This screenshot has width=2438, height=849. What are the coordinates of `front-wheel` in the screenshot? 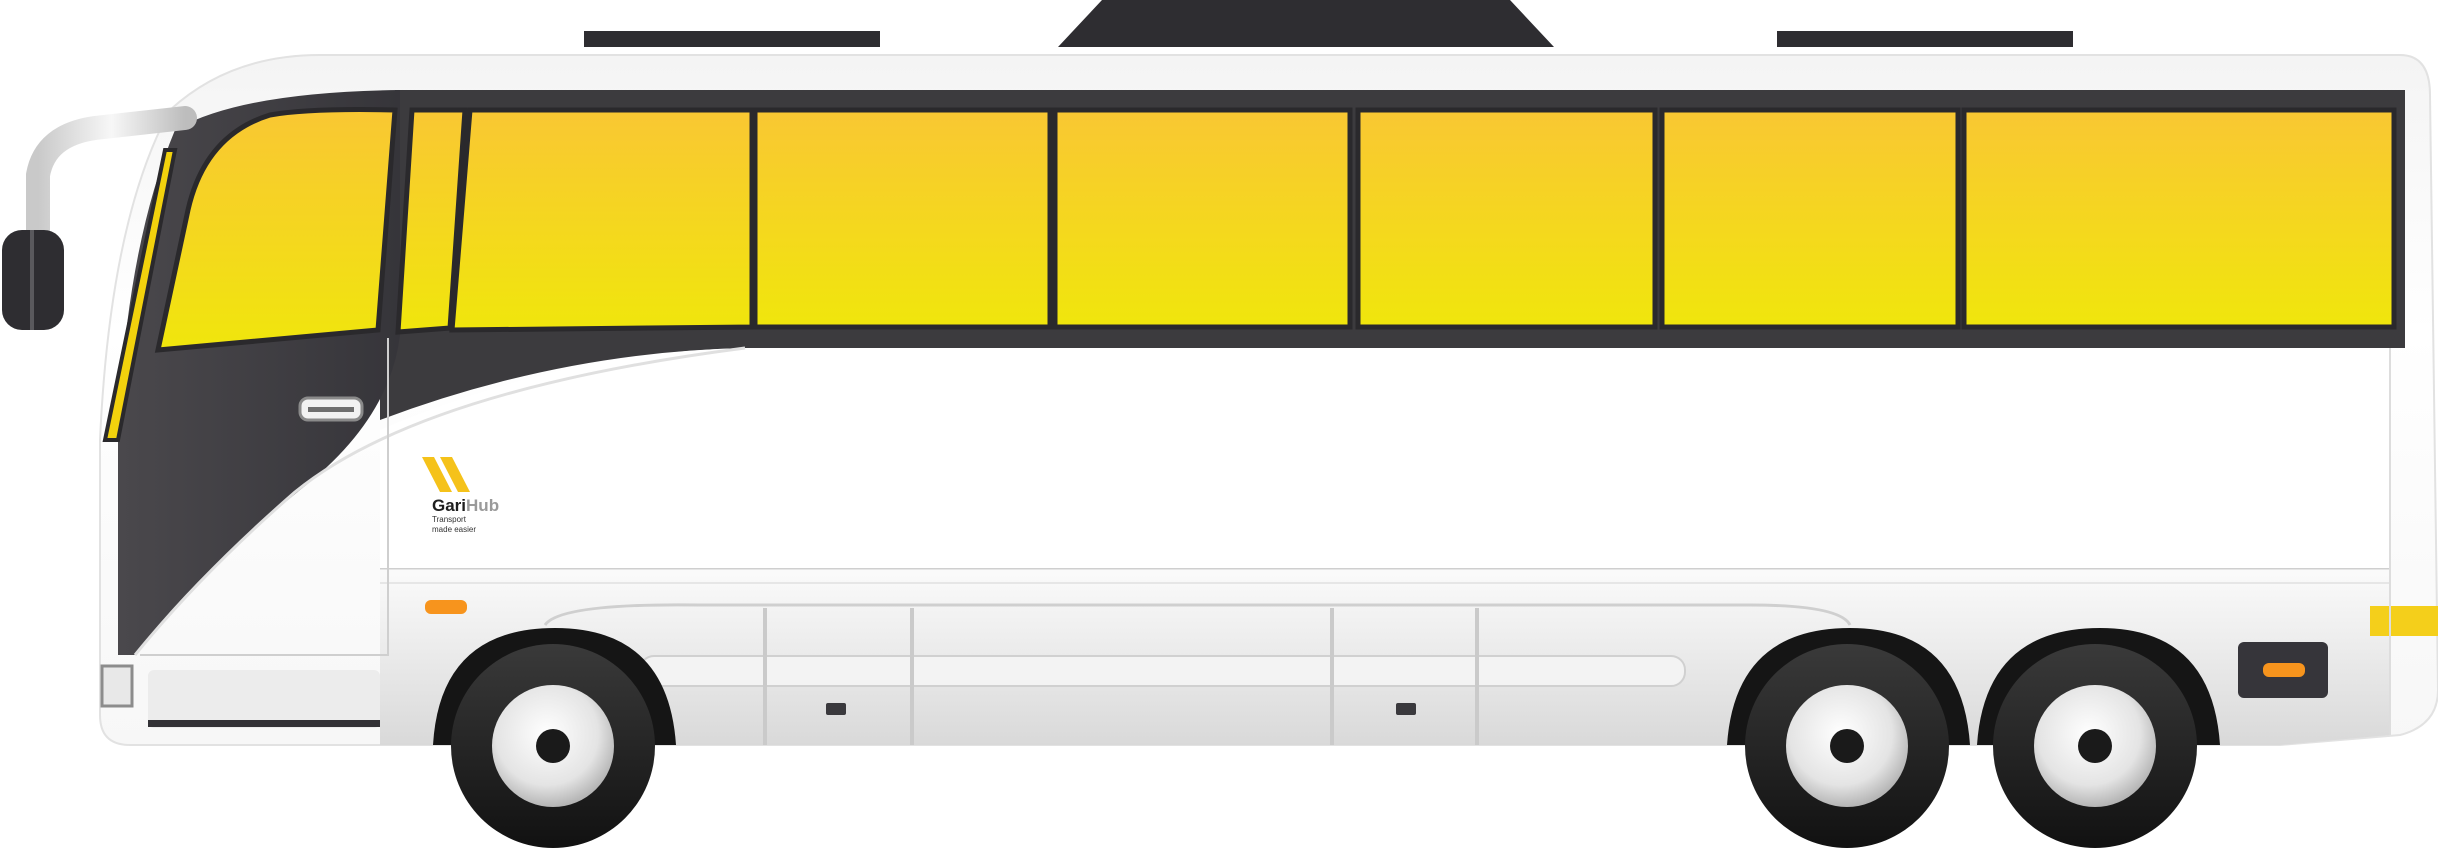 It's located at (553, 746).